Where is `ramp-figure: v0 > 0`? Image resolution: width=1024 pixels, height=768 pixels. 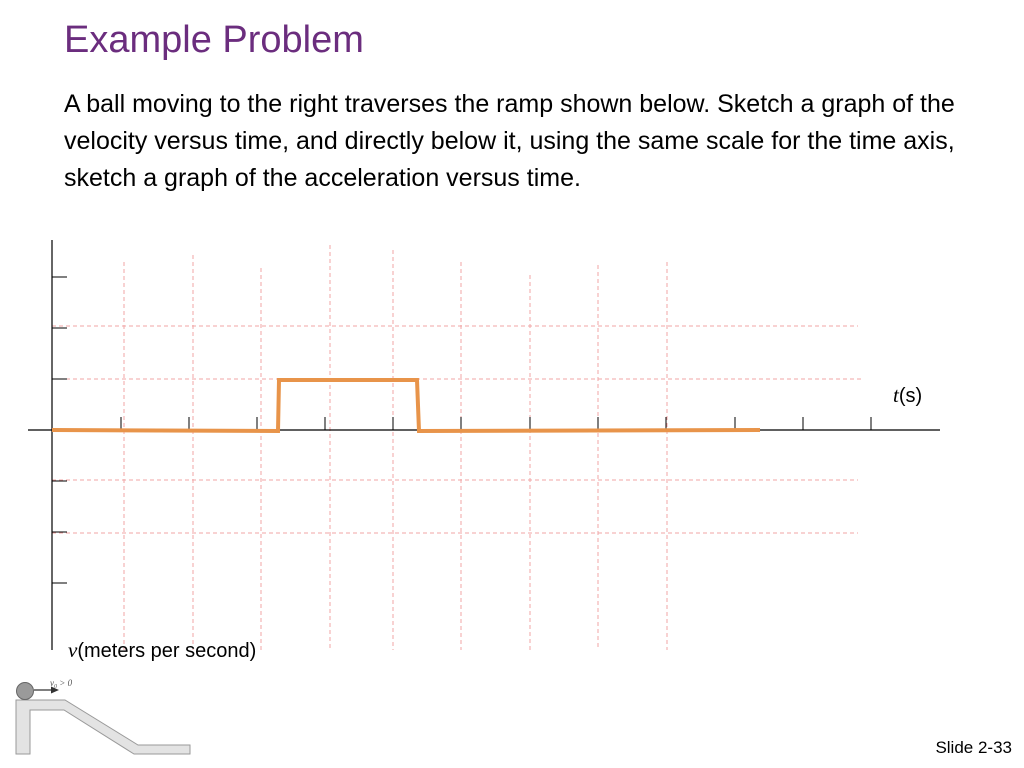 ramp-figure: v0 > 0 is located at coordinates (103, 716).